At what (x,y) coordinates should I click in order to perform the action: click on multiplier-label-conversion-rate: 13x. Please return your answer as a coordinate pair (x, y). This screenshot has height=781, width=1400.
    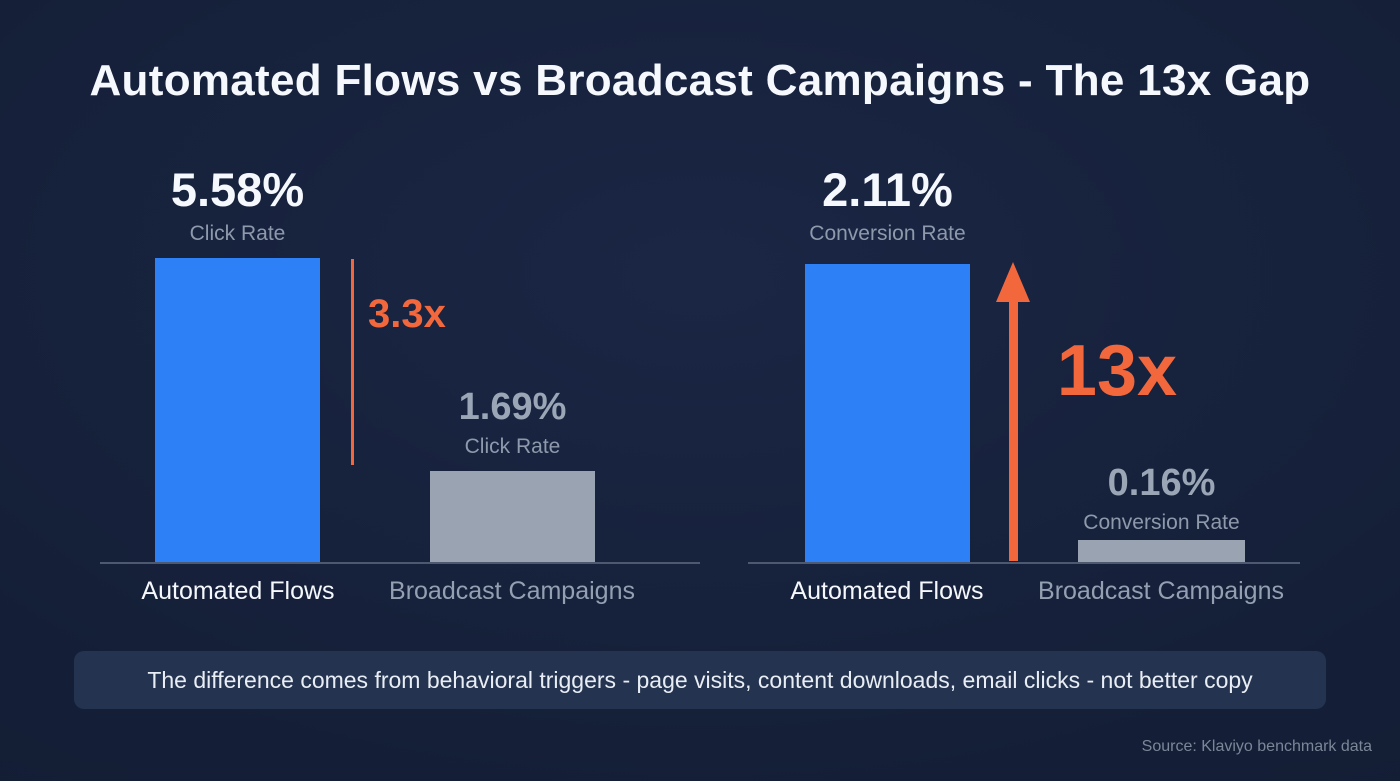
    Looking at the image, I should click on (1117, 371).